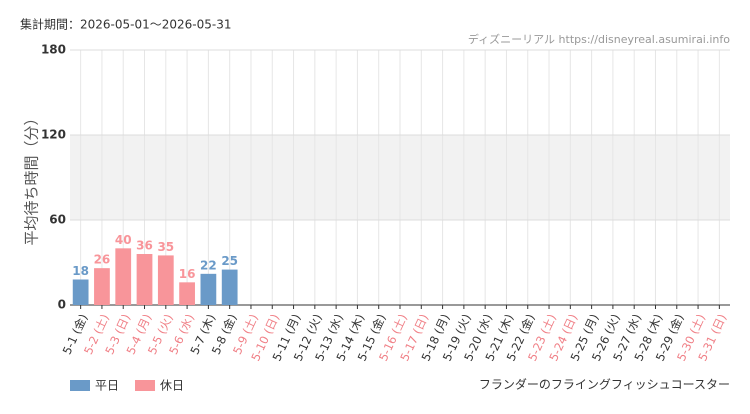  I want to click on y-axis-label: 平均待ち時間（分）, so click(32, 177).